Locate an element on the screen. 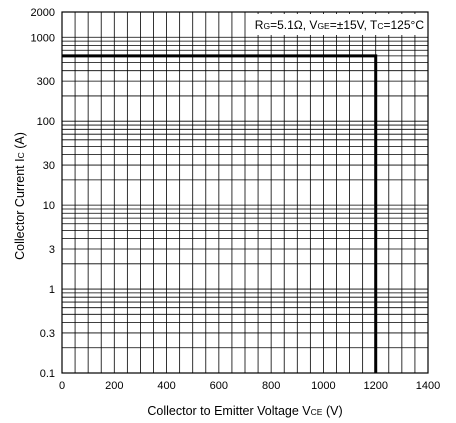  y-tick-label: 300 is located at coordinates (46, 82).